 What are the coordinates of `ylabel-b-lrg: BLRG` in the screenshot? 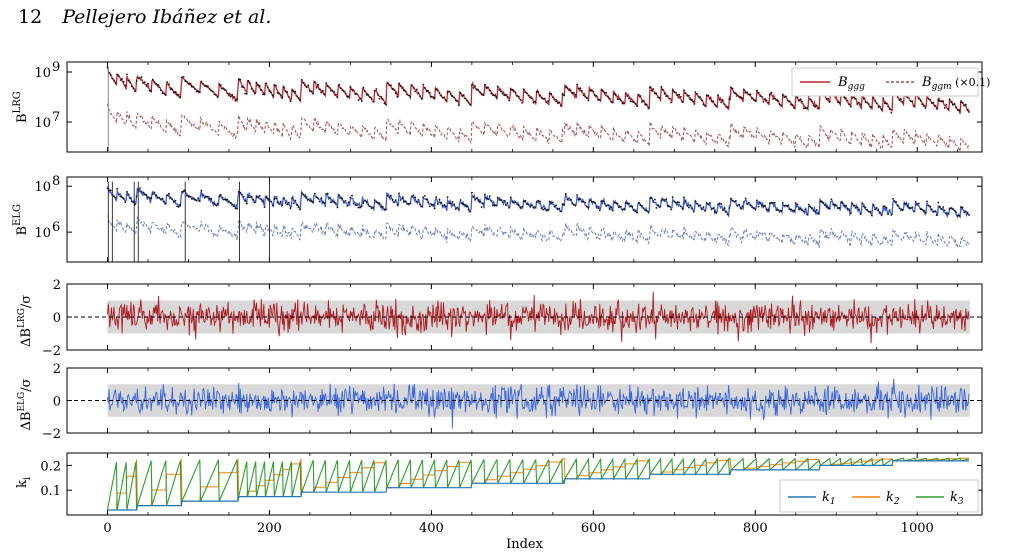 It's located at (21, 107).